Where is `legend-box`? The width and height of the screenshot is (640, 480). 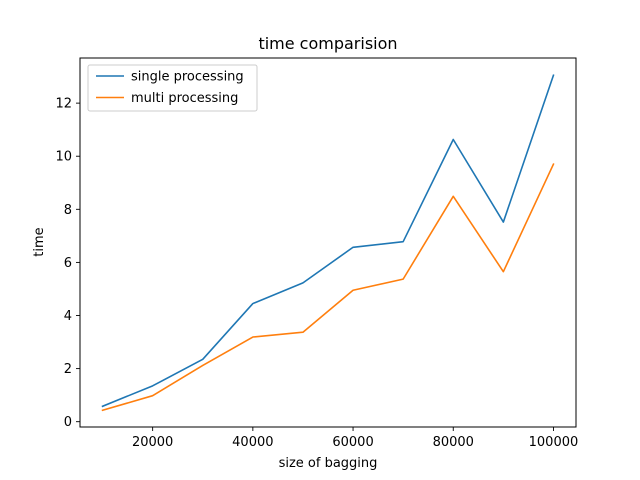 legend-box is located at coordinates (172, 88).